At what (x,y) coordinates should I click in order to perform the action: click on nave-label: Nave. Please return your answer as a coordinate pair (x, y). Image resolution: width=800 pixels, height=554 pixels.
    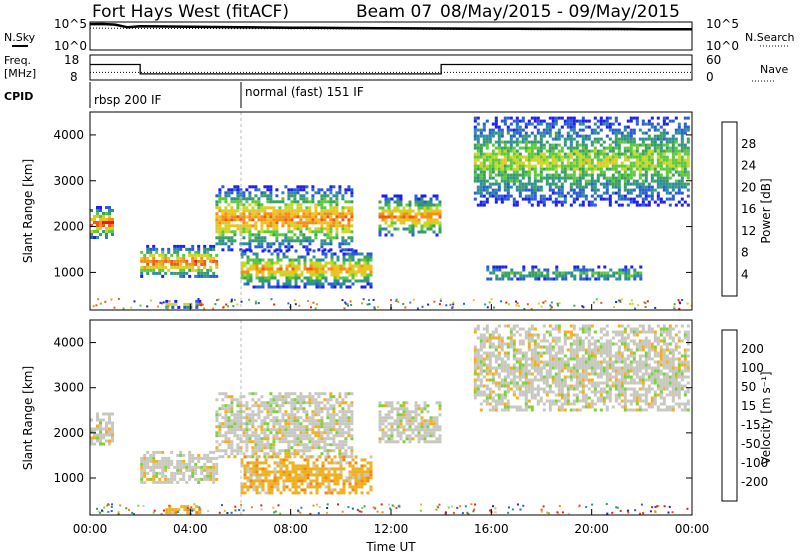
    Looking at the image, I should click on (774, 69).